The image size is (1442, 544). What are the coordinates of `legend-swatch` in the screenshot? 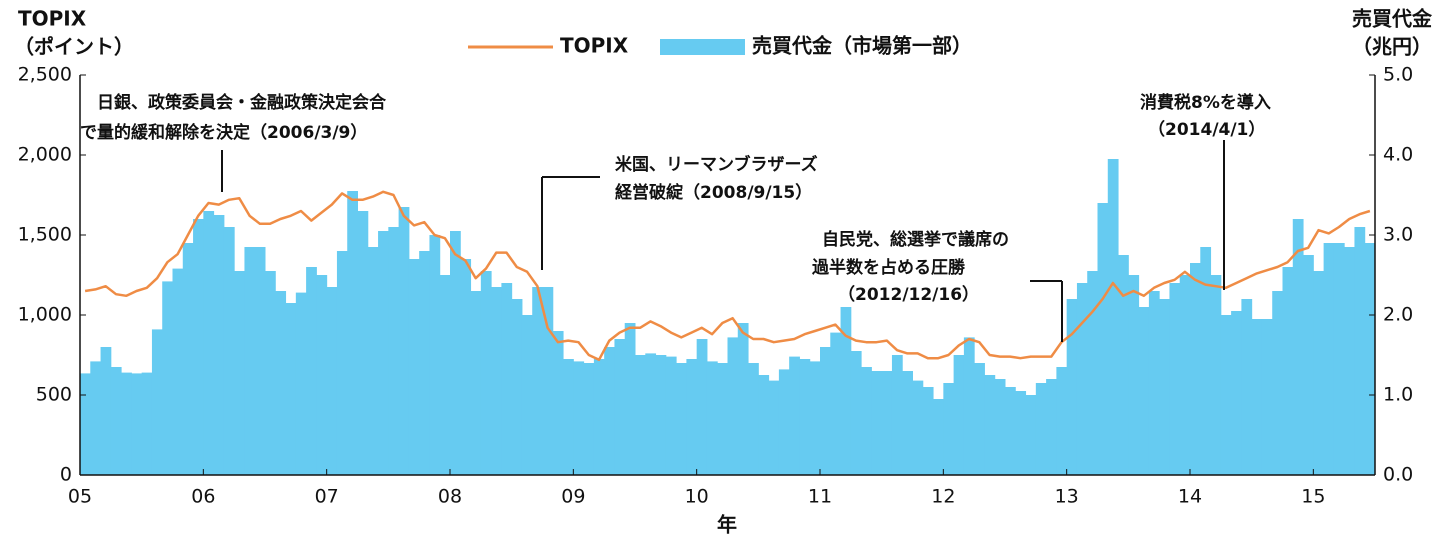 It's located at (702, 47).